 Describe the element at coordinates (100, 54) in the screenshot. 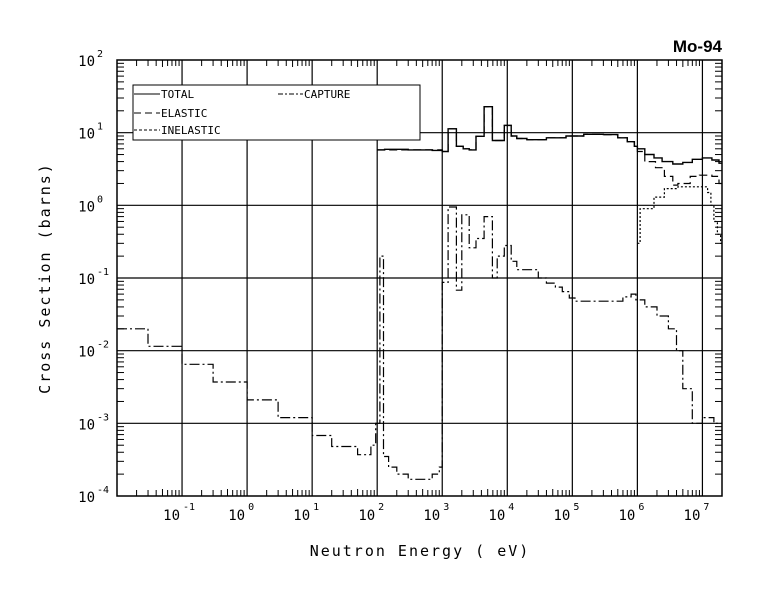

I see `y-tick-exponent: 2` at that location.